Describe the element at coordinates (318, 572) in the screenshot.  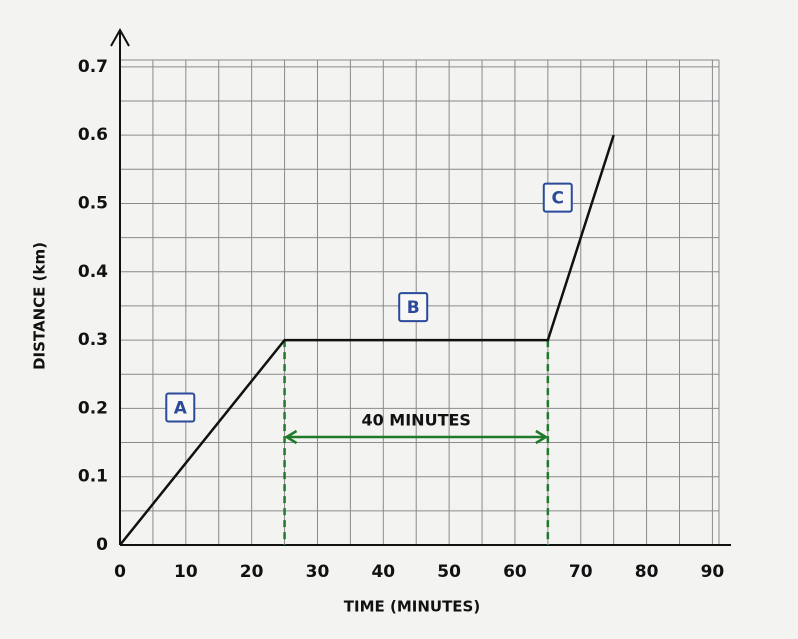
I see `x-tick-label: 30` at that location.